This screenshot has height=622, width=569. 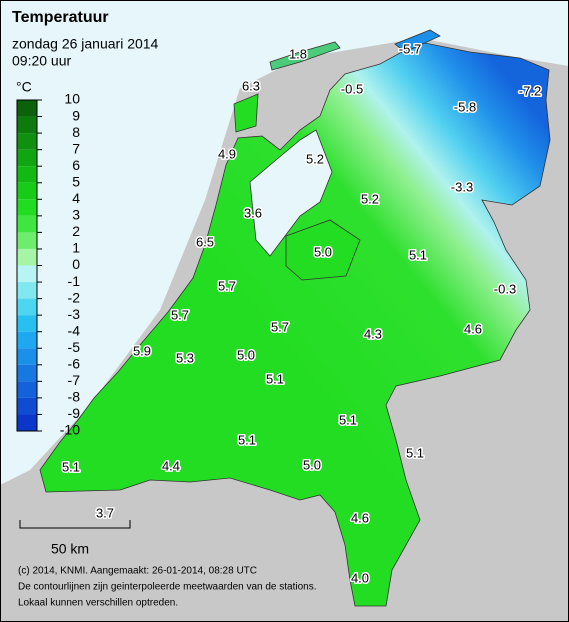 I want to click on ijsselmeer, so click(x=291, y=193).